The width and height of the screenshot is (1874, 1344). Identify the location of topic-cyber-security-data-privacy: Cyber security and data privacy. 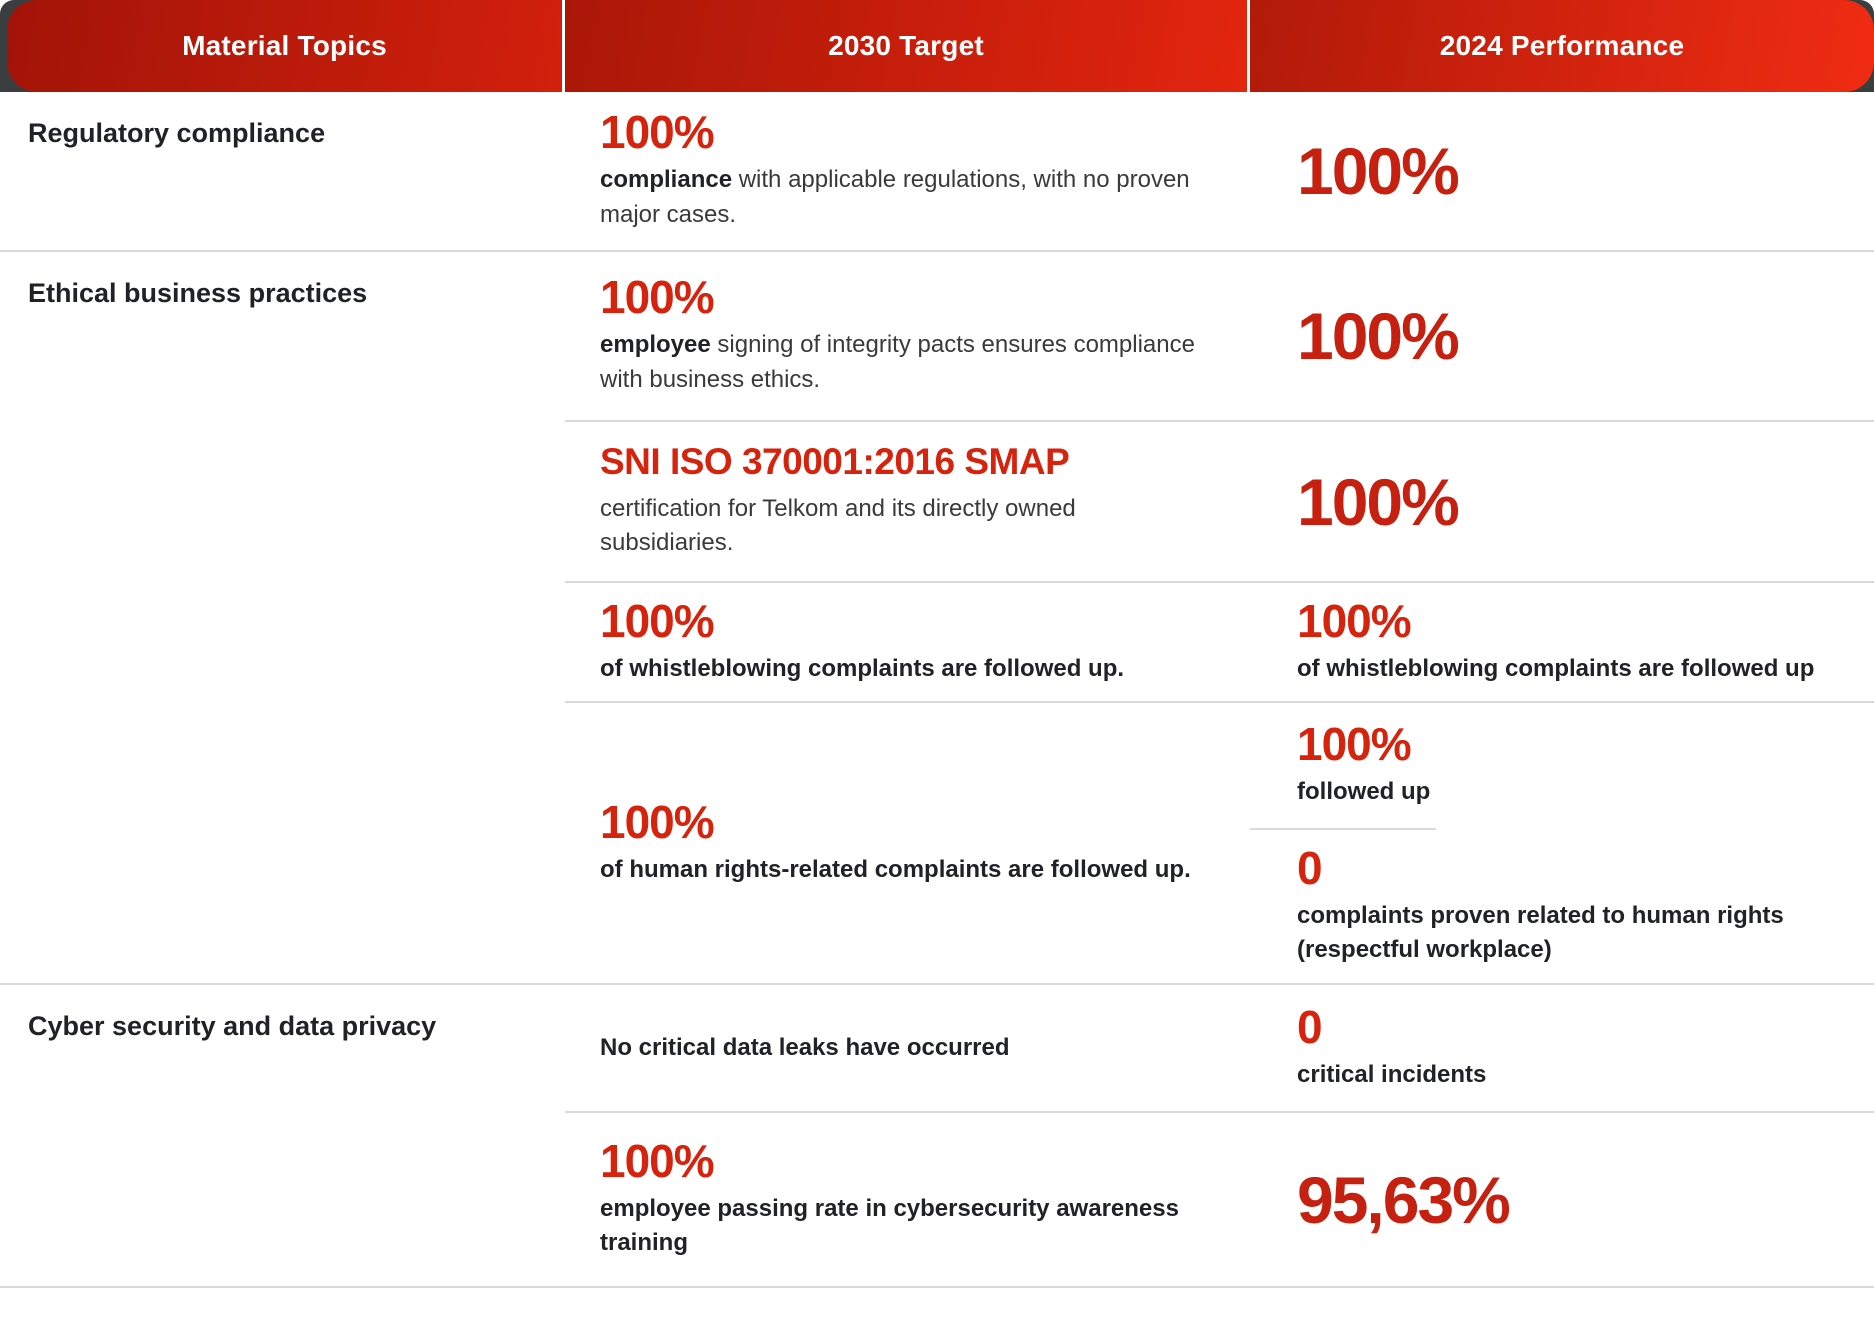
(282, 1136).